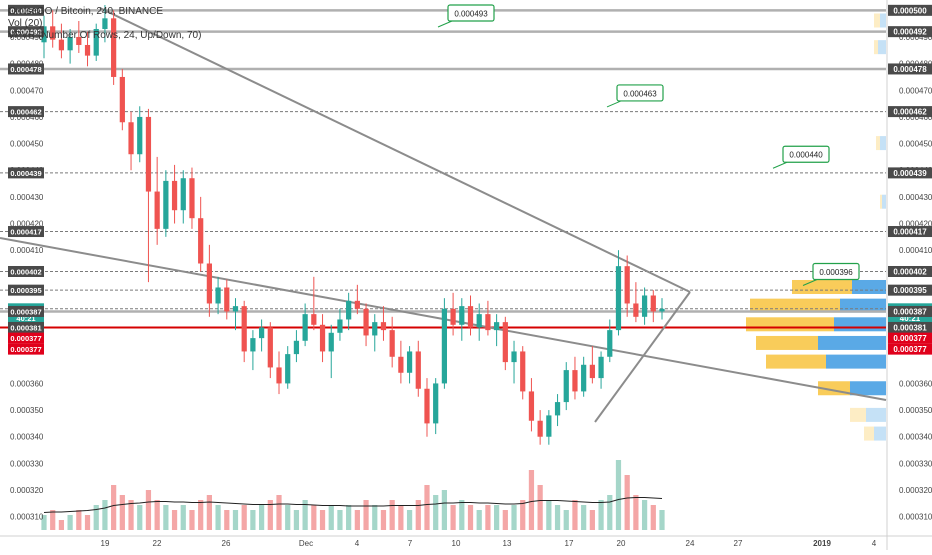 The width and height of the screenshot is (932, 555). What do you see at coordinates (27, 437) in the screenshot?
I see `y-tick-label-left: 0.000340` at bounding box center [27, 437].